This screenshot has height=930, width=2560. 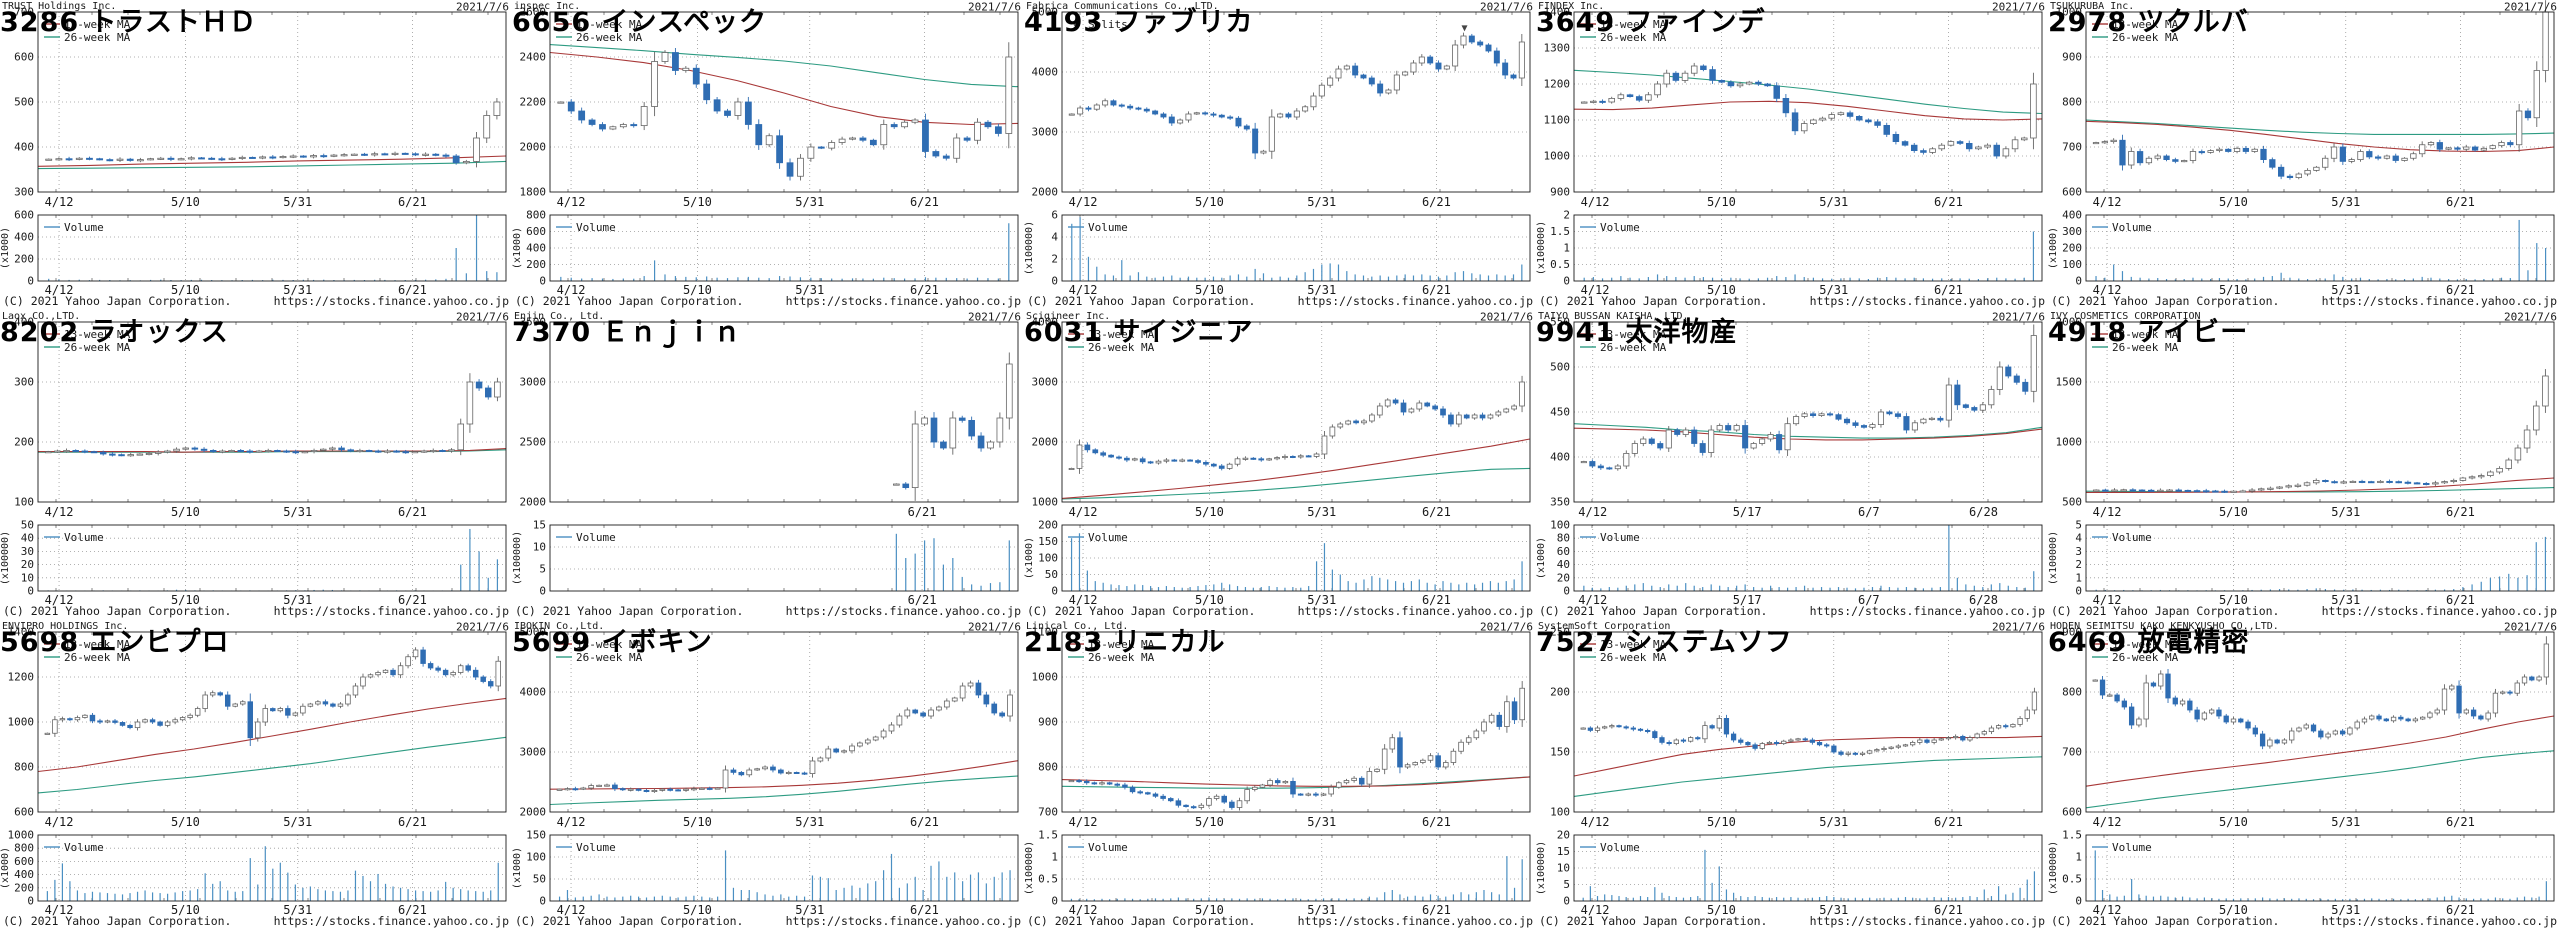 I want to click on footer-copyright: (C) 2021 Yahoo Japan Corporation., so click(x=1141, y=301).